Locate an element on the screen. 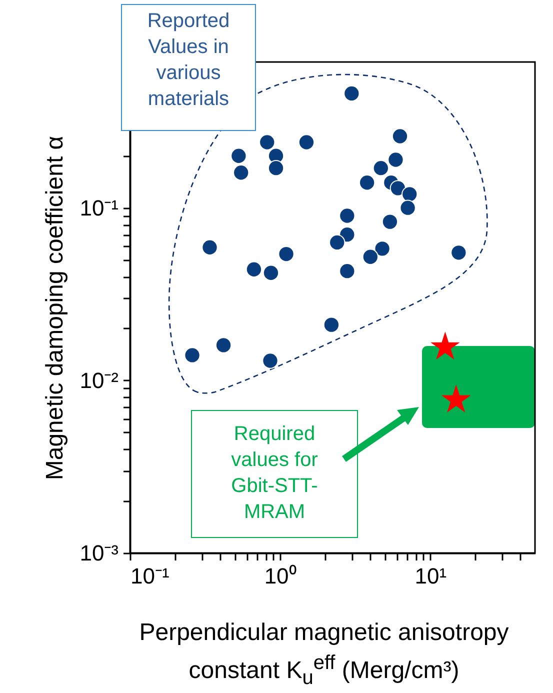 The image size is (553, 693). annotation: Required values for Gbit-STT-MRAM is located at coordinates (274, 474).